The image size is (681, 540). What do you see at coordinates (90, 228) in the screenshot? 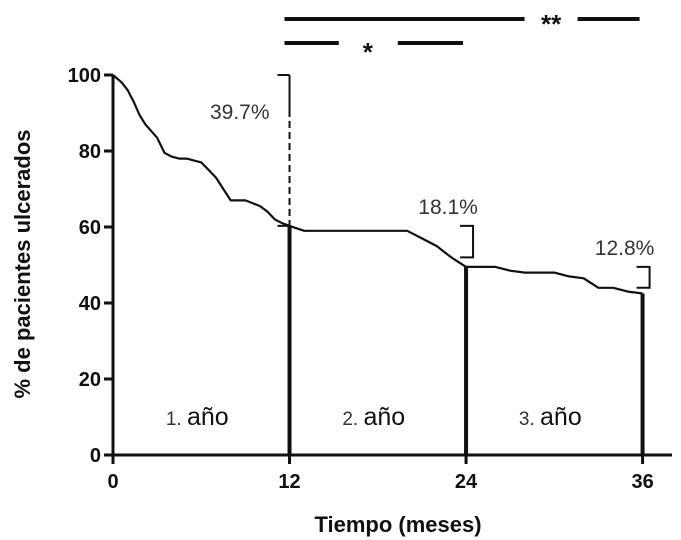
I see `y-tick-label: 60` at bounding box center [90, 228].